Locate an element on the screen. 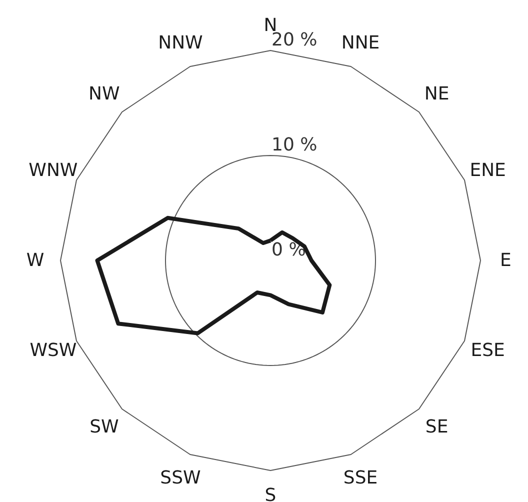  spoke-label: SSW is located at coordinates (181, 477).